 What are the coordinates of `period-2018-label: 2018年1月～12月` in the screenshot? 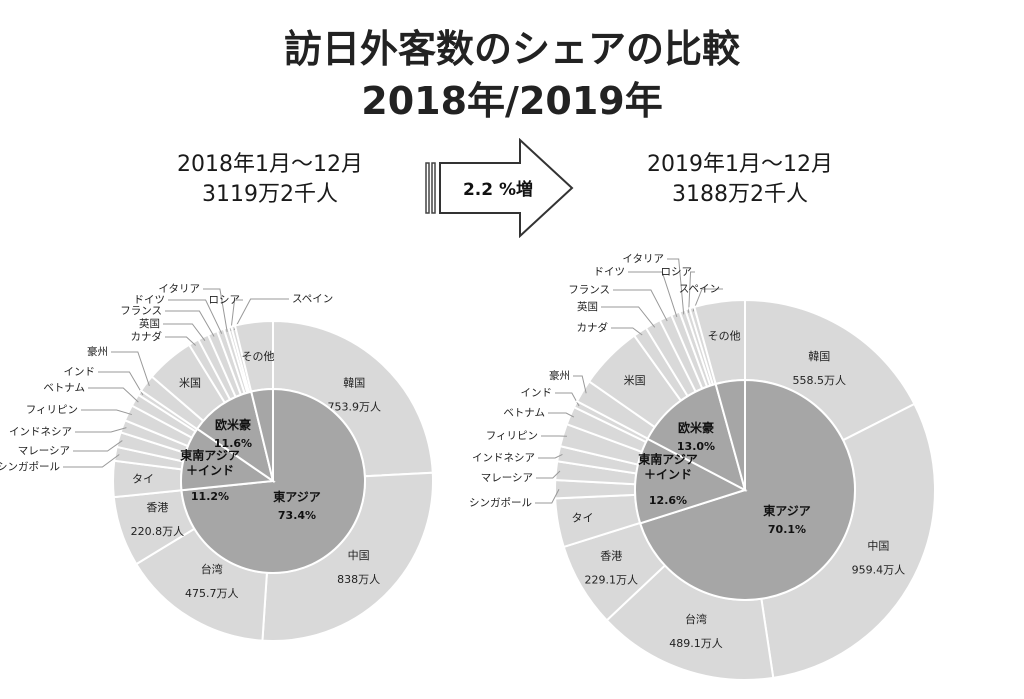 It's located at (270, 164).